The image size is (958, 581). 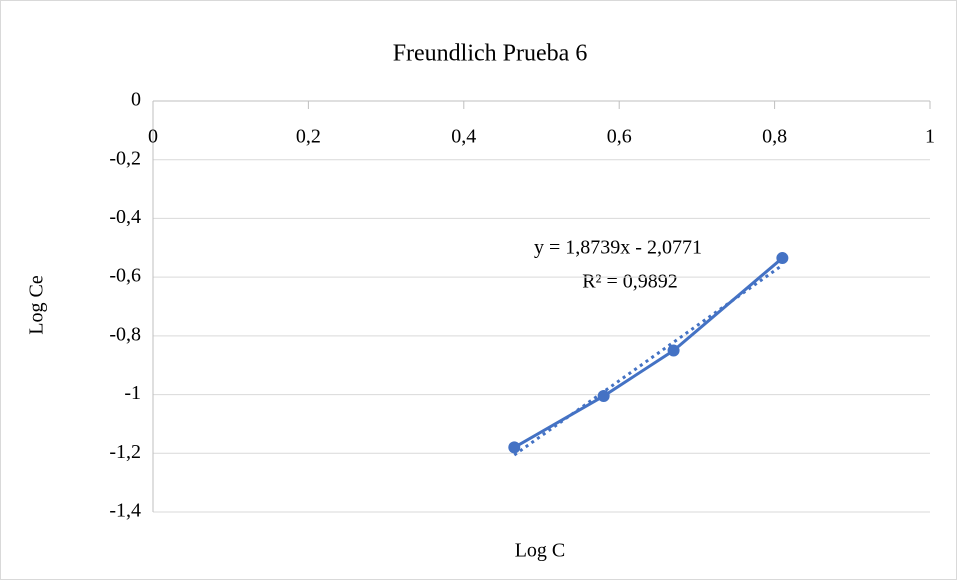 I want to click on y-tick-label: -0,2, so click(x=125, y=158).